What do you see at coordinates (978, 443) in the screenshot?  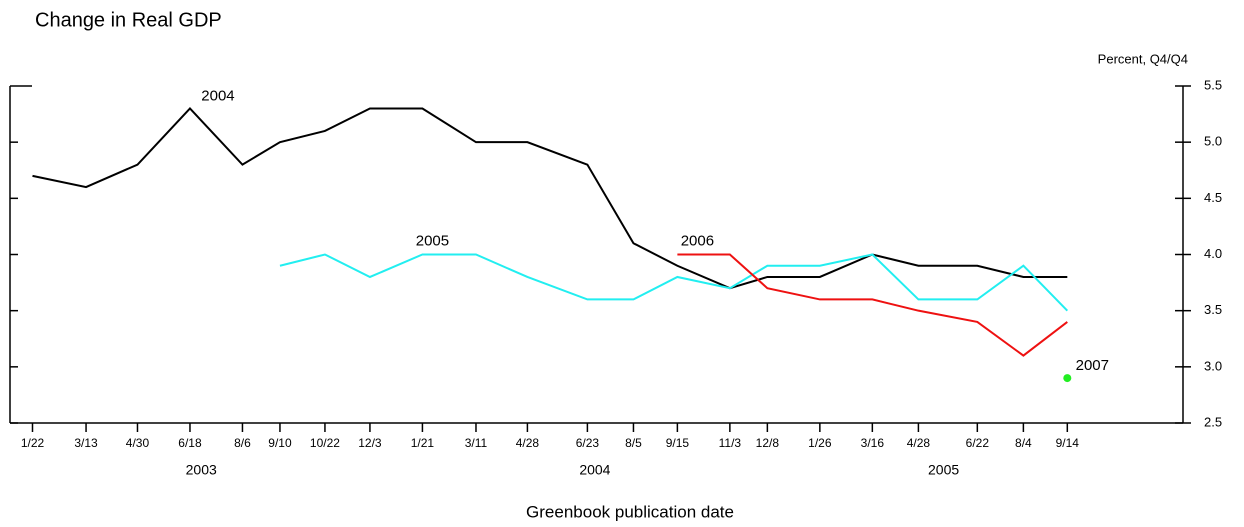 I see `x-tick-label: 6/22` at bounding box center [978, 443].